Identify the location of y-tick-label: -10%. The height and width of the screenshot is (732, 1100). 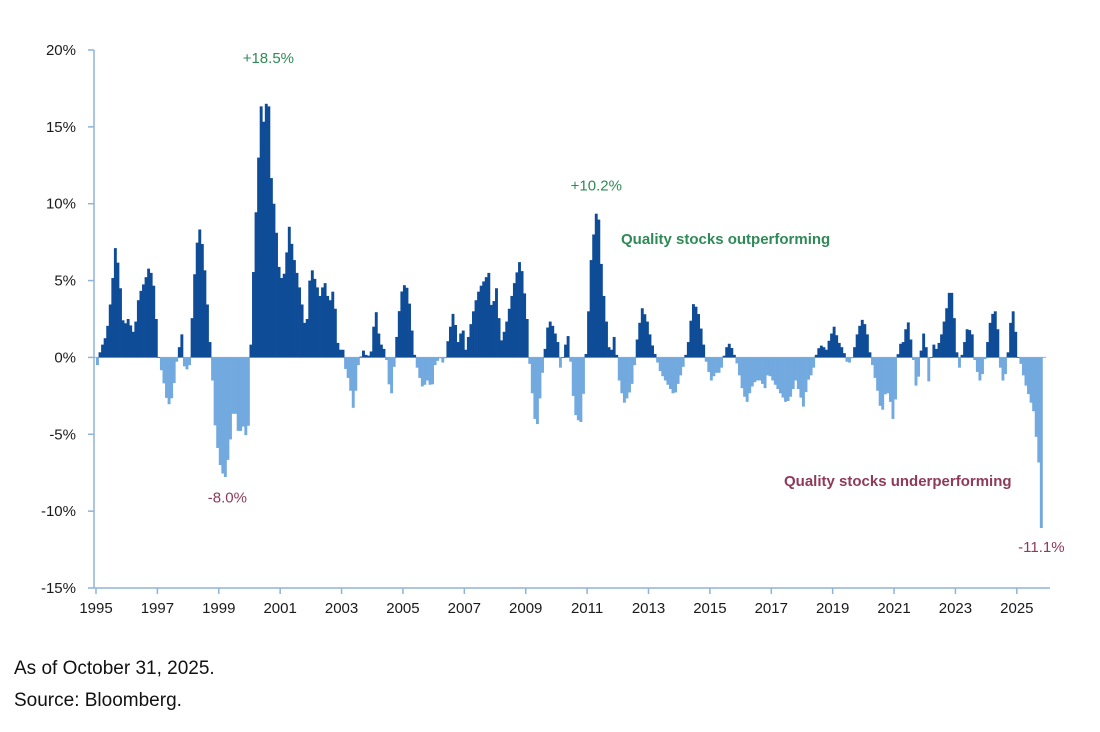
(58, 511).